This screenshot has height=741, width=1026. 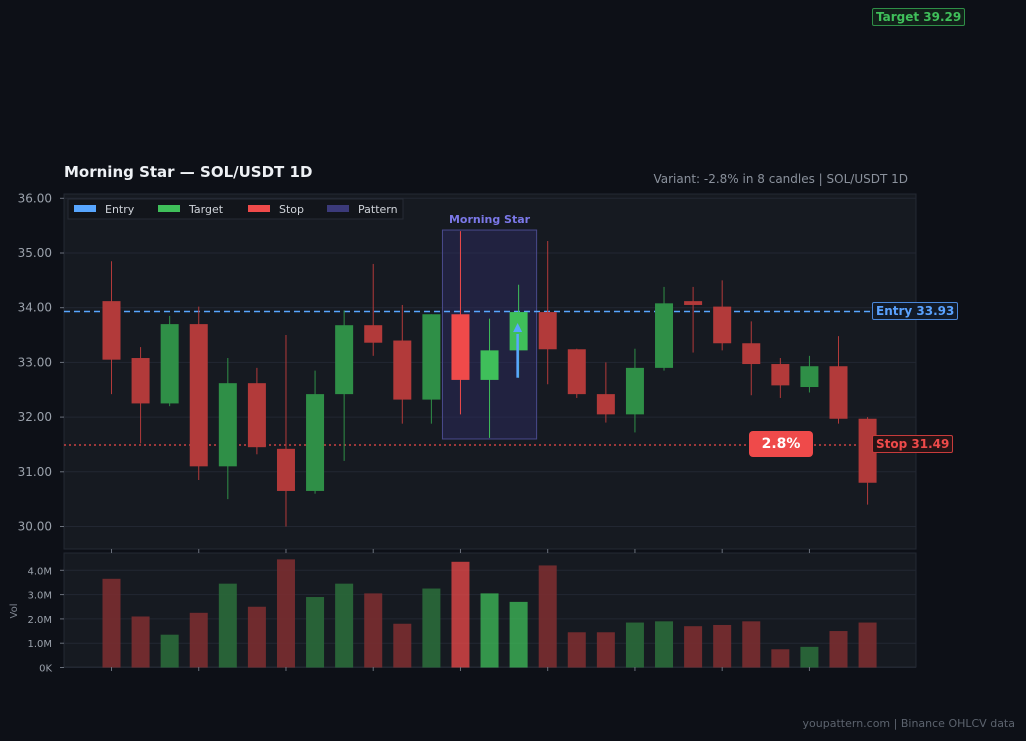 What do you see at coordinates (39, 596) in the screenshot?
I see `volume-tick-label: 3.0M` at bounding box center [39, 596].